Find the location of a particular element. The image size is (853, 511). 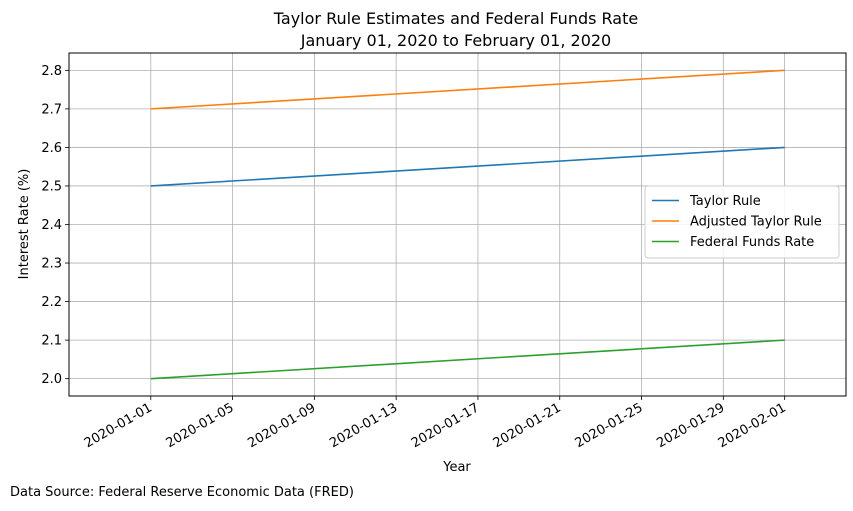

y-axis-label: Interest Rate (%) is located at coordinates (24, 224).